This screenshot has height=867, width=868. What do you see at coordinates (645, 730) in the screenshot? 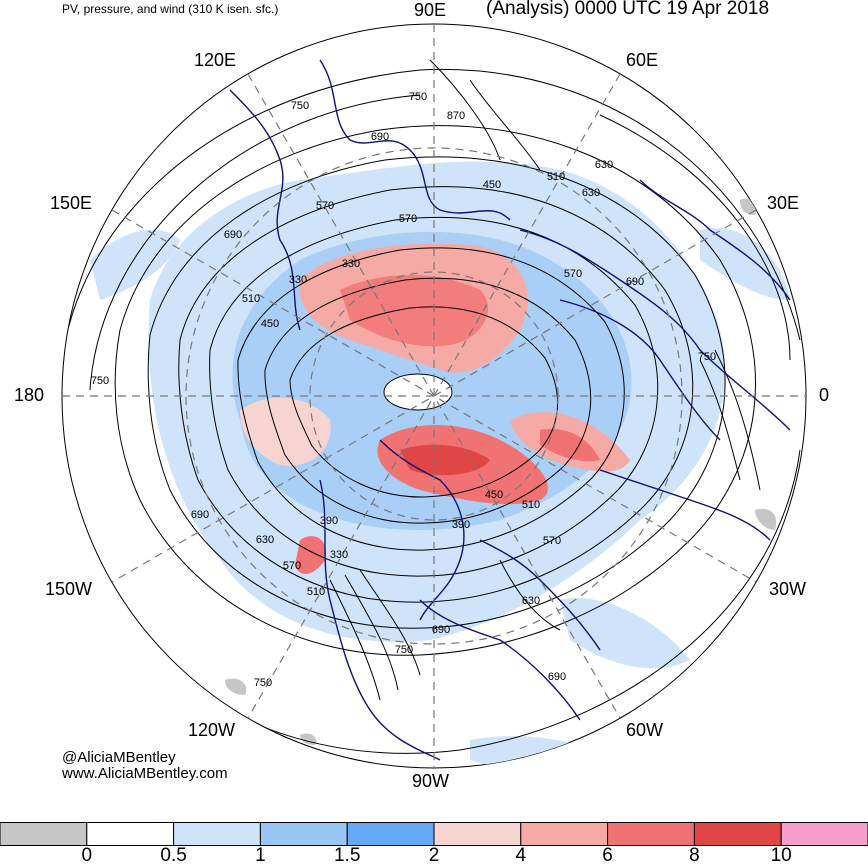
I see `longitude-label-60w: 60W` at bounding box center [645, 730].